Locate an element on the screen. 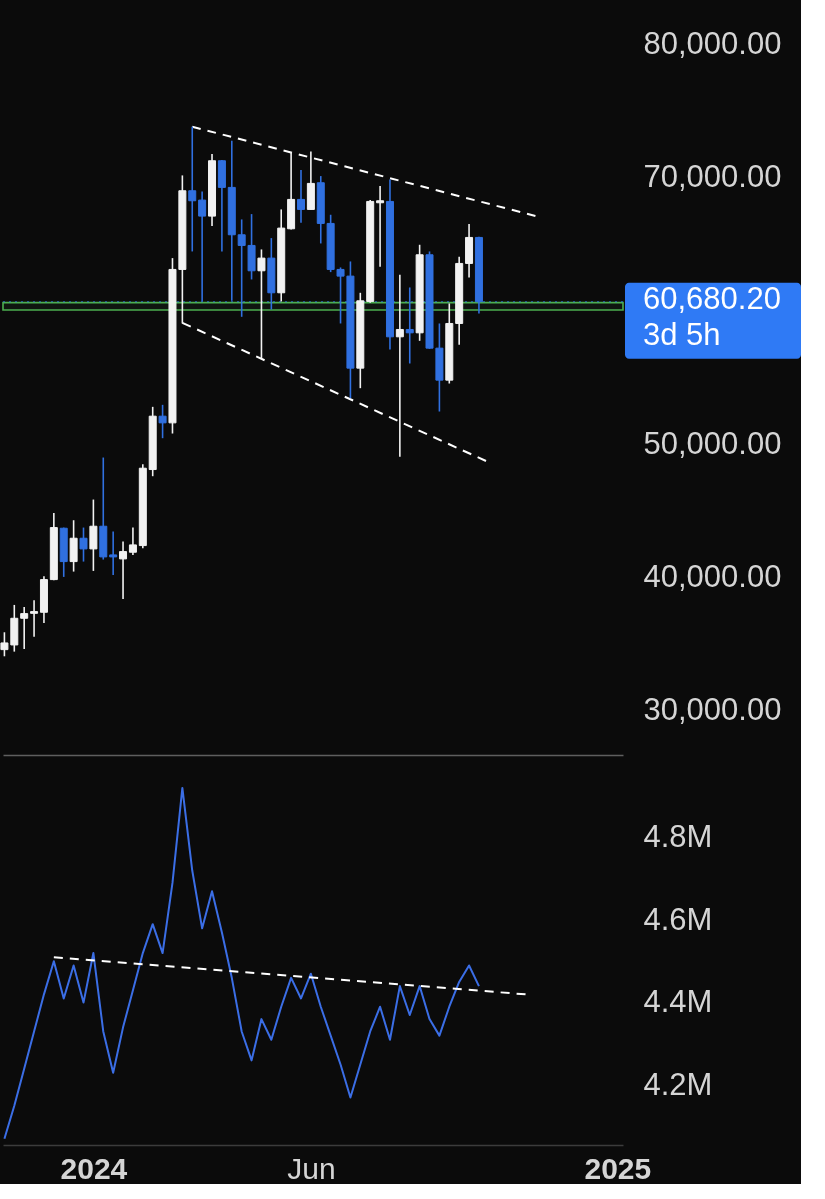 This screenshot has height=1199, width=825. ref-line-label: 60,680.20 3d 5h is located at coordinates (712, 316).